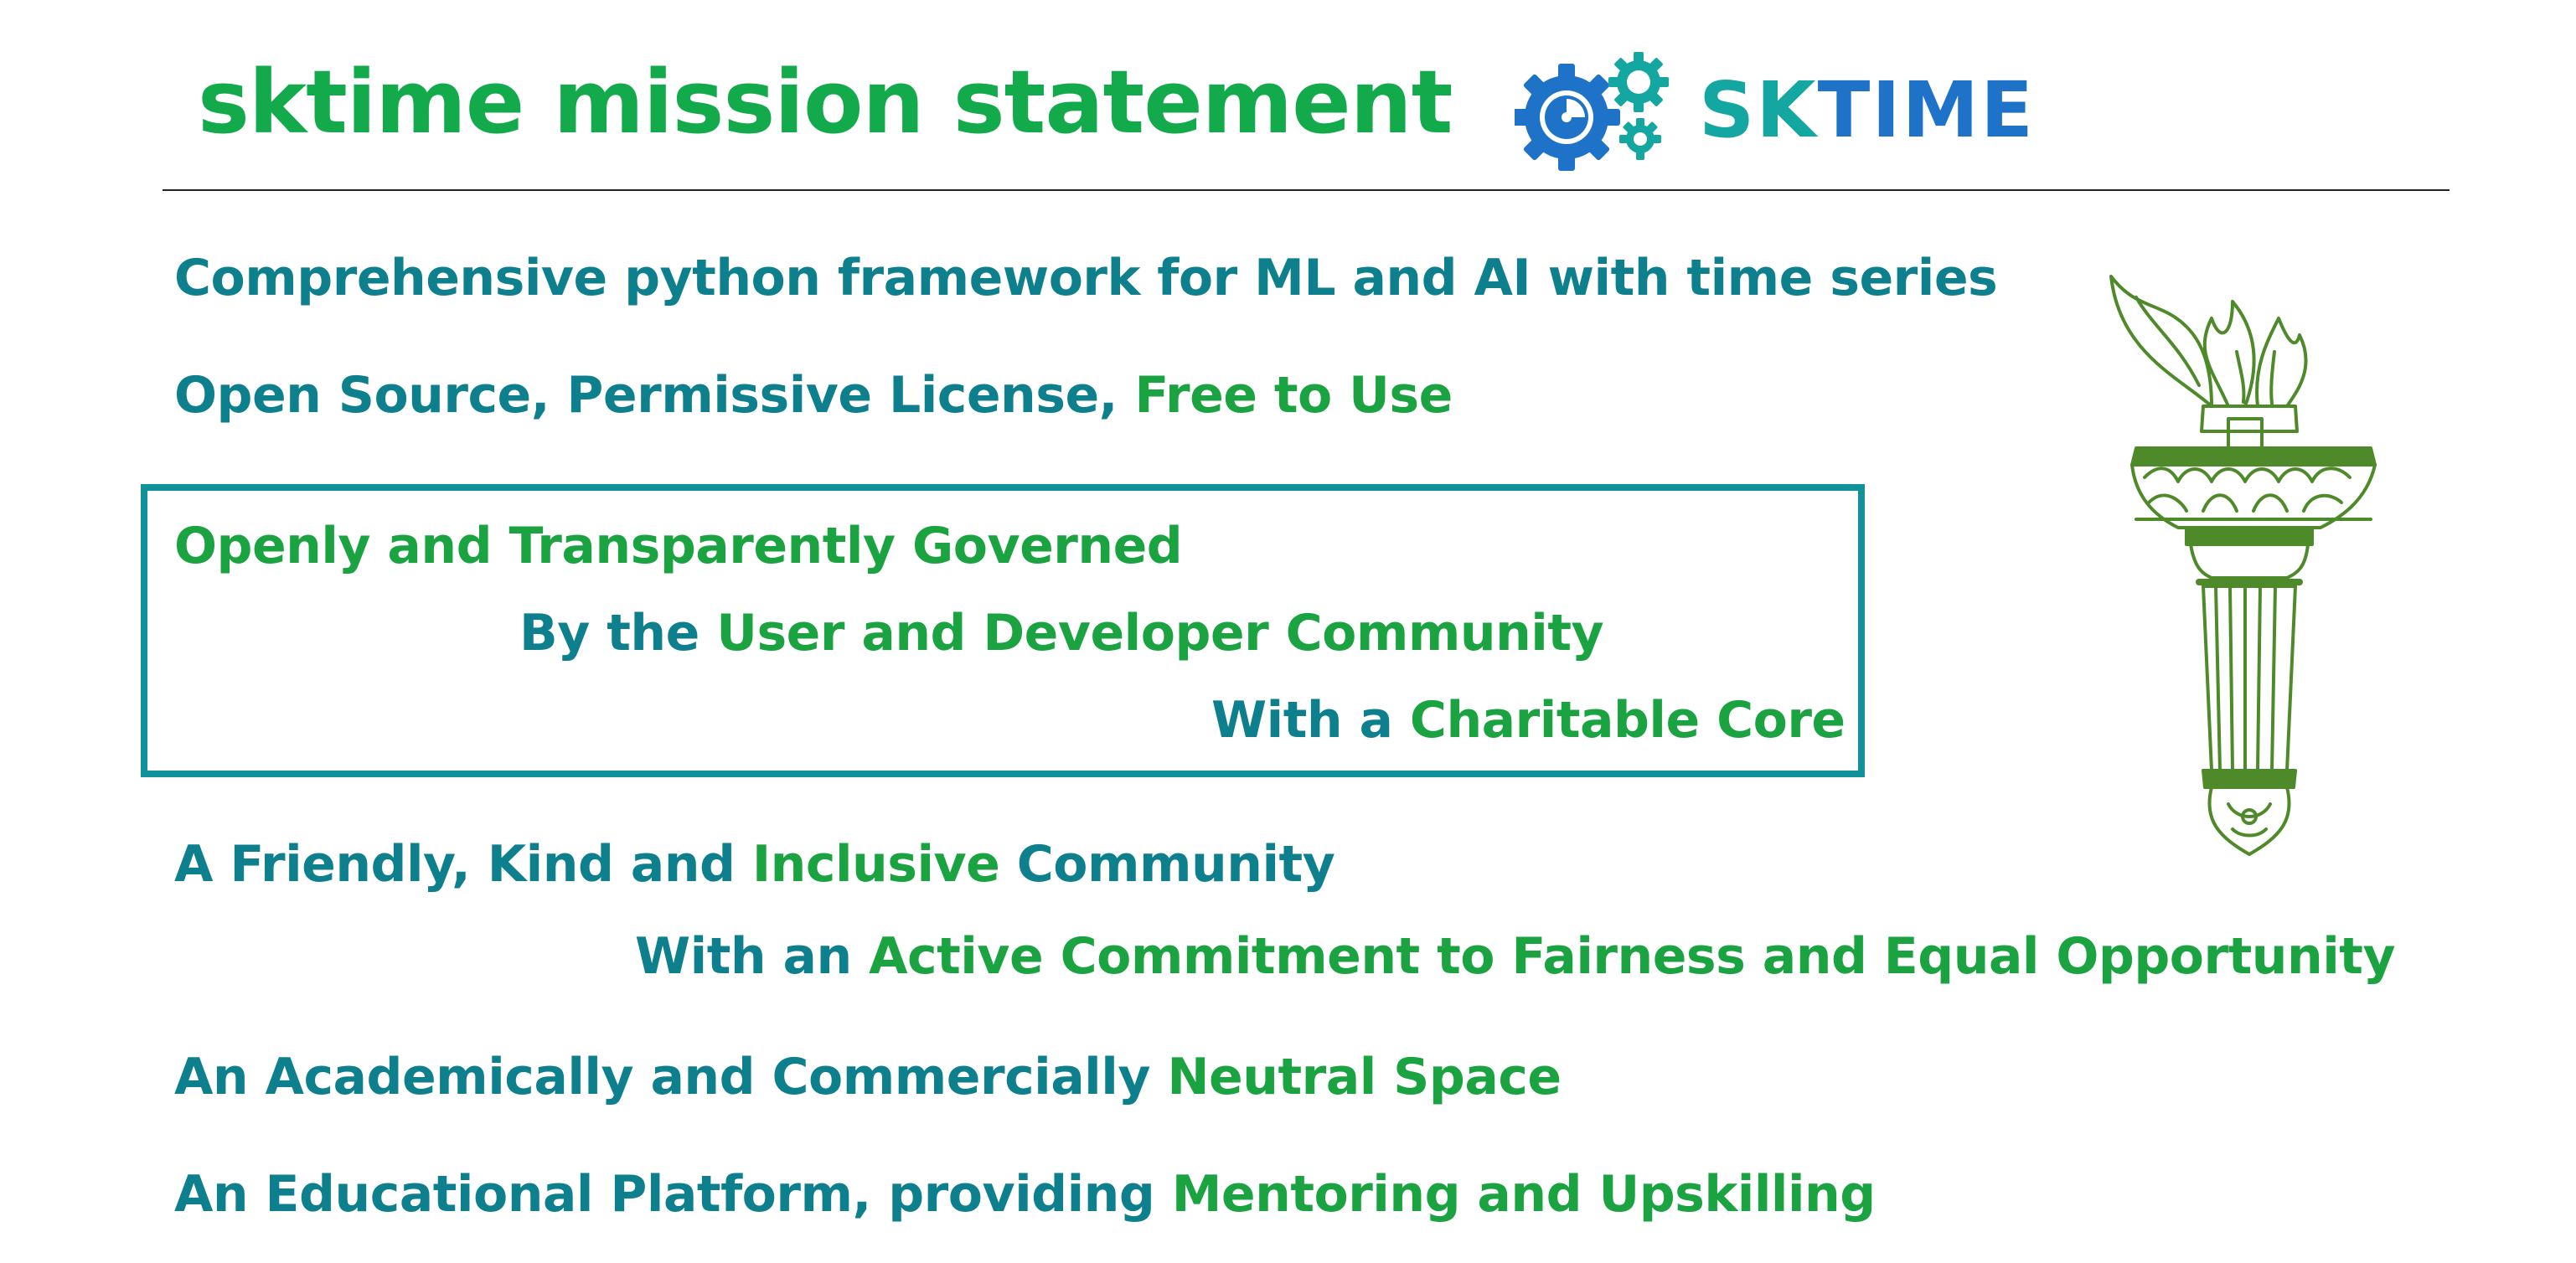 The image size is (2576, 1263). What do you see at coordinates (1310, 721) in the screenshot?
I see `statement-charitable-prefix: With a` at bounding box center [1310, 721].